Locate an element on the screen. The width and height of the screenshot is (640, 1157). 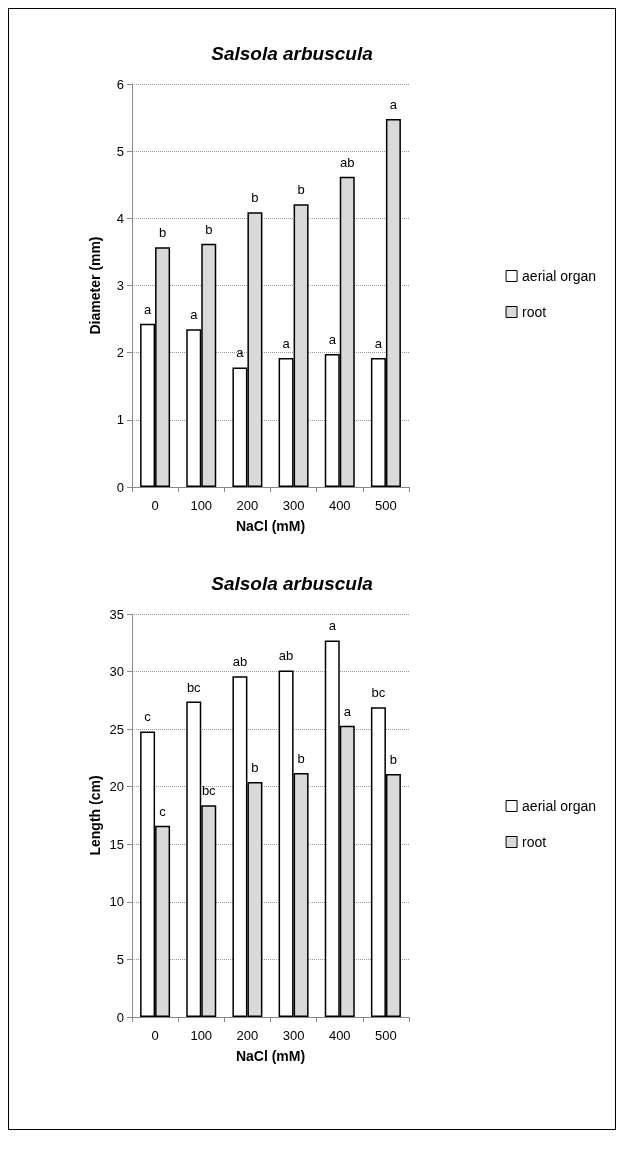
y-tick-label: 25 is located at coordinates (116, 729).